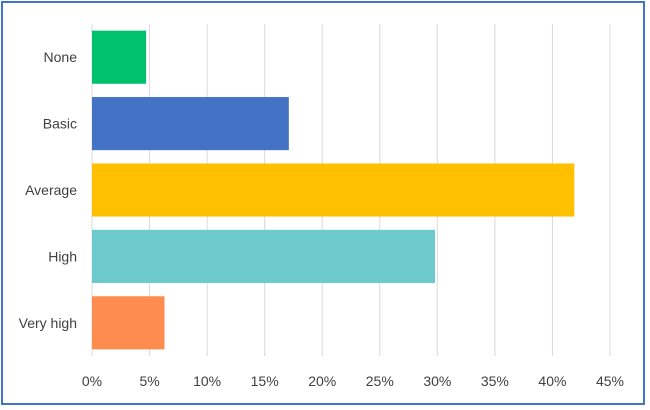  What do you see at coordinates (437, 381) in the screenshot?
I see `x-tick-label: 30%` at bounding box center [437, 381].